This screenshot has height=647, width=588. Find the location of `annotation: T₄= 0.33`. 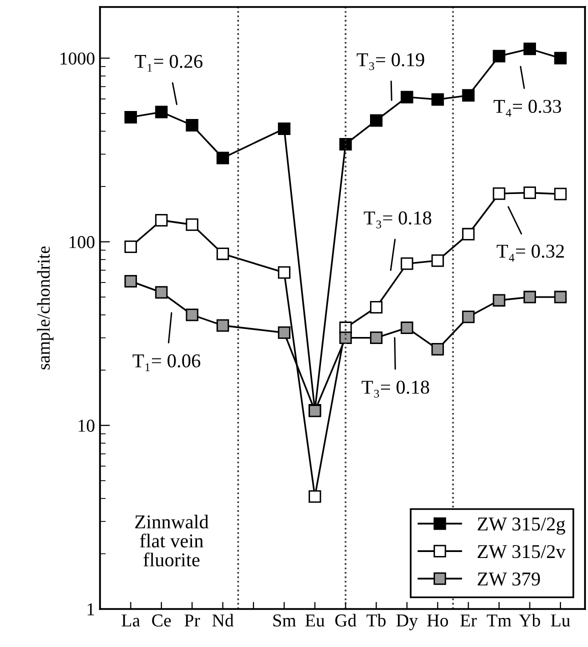

annotation: T₄= 0.33 is located at coordinates (528, 108).